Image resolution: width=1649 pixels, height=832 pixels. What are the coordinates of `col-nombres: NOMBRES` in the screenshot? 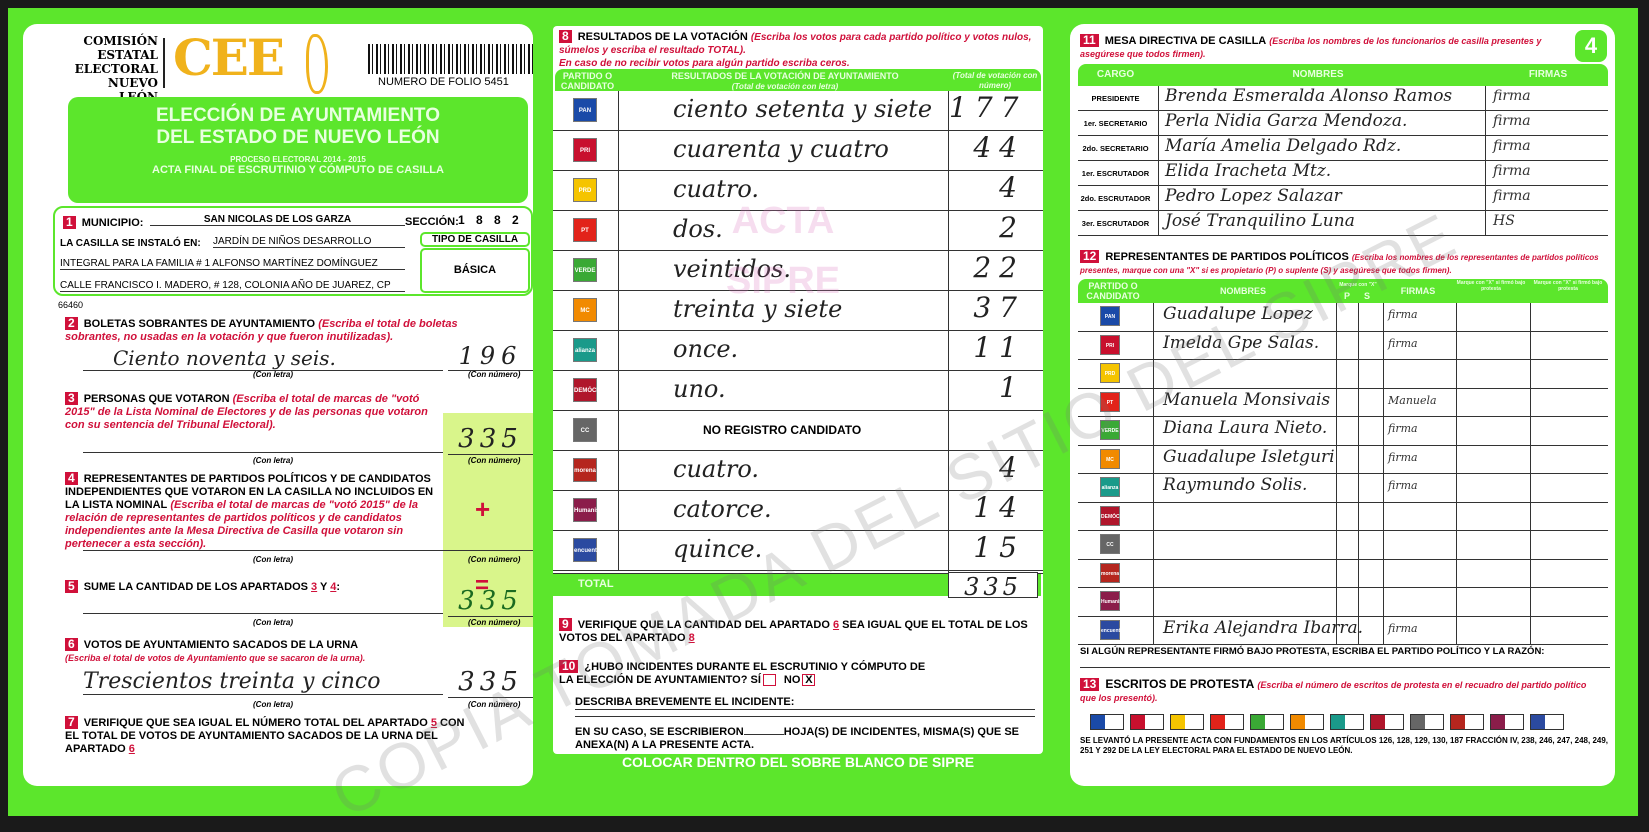 It's located at (1318, 74).